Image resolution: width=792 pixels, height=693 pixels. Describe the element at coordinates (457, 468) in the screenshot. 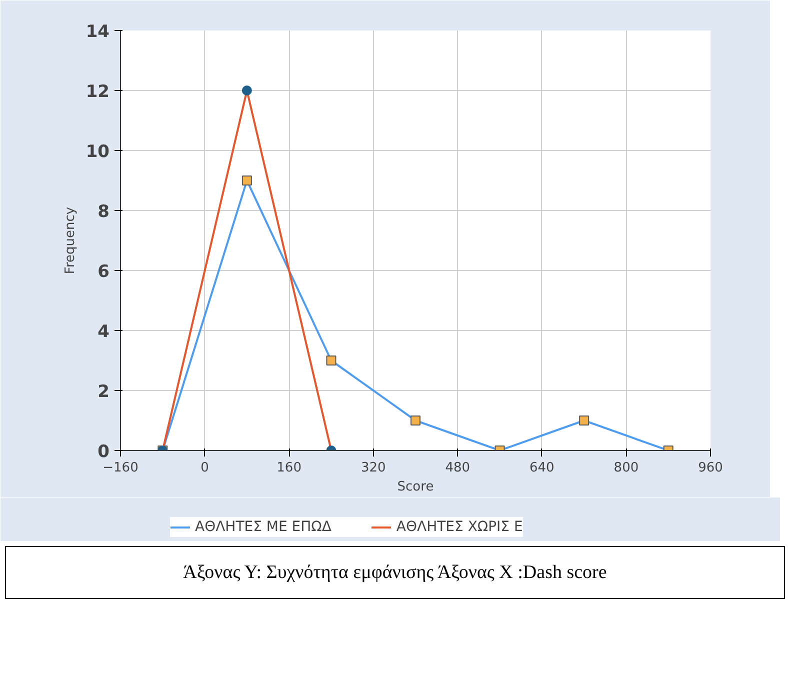

I see `x-tick-label: 480` at that location.